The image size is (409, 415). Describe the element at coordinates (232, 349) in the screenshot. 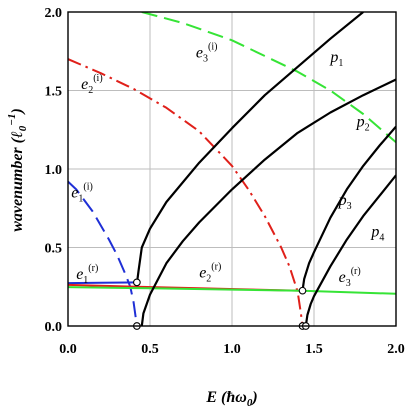

I see `x-tick-label: 1.0` at that location.